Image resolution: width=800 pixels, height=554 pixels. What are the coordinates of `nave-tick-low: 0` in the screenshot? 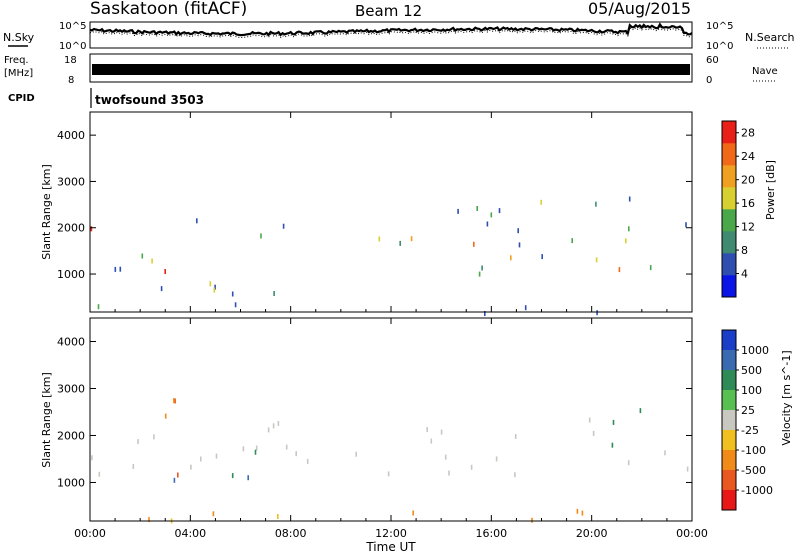 It's located at (709, 80).